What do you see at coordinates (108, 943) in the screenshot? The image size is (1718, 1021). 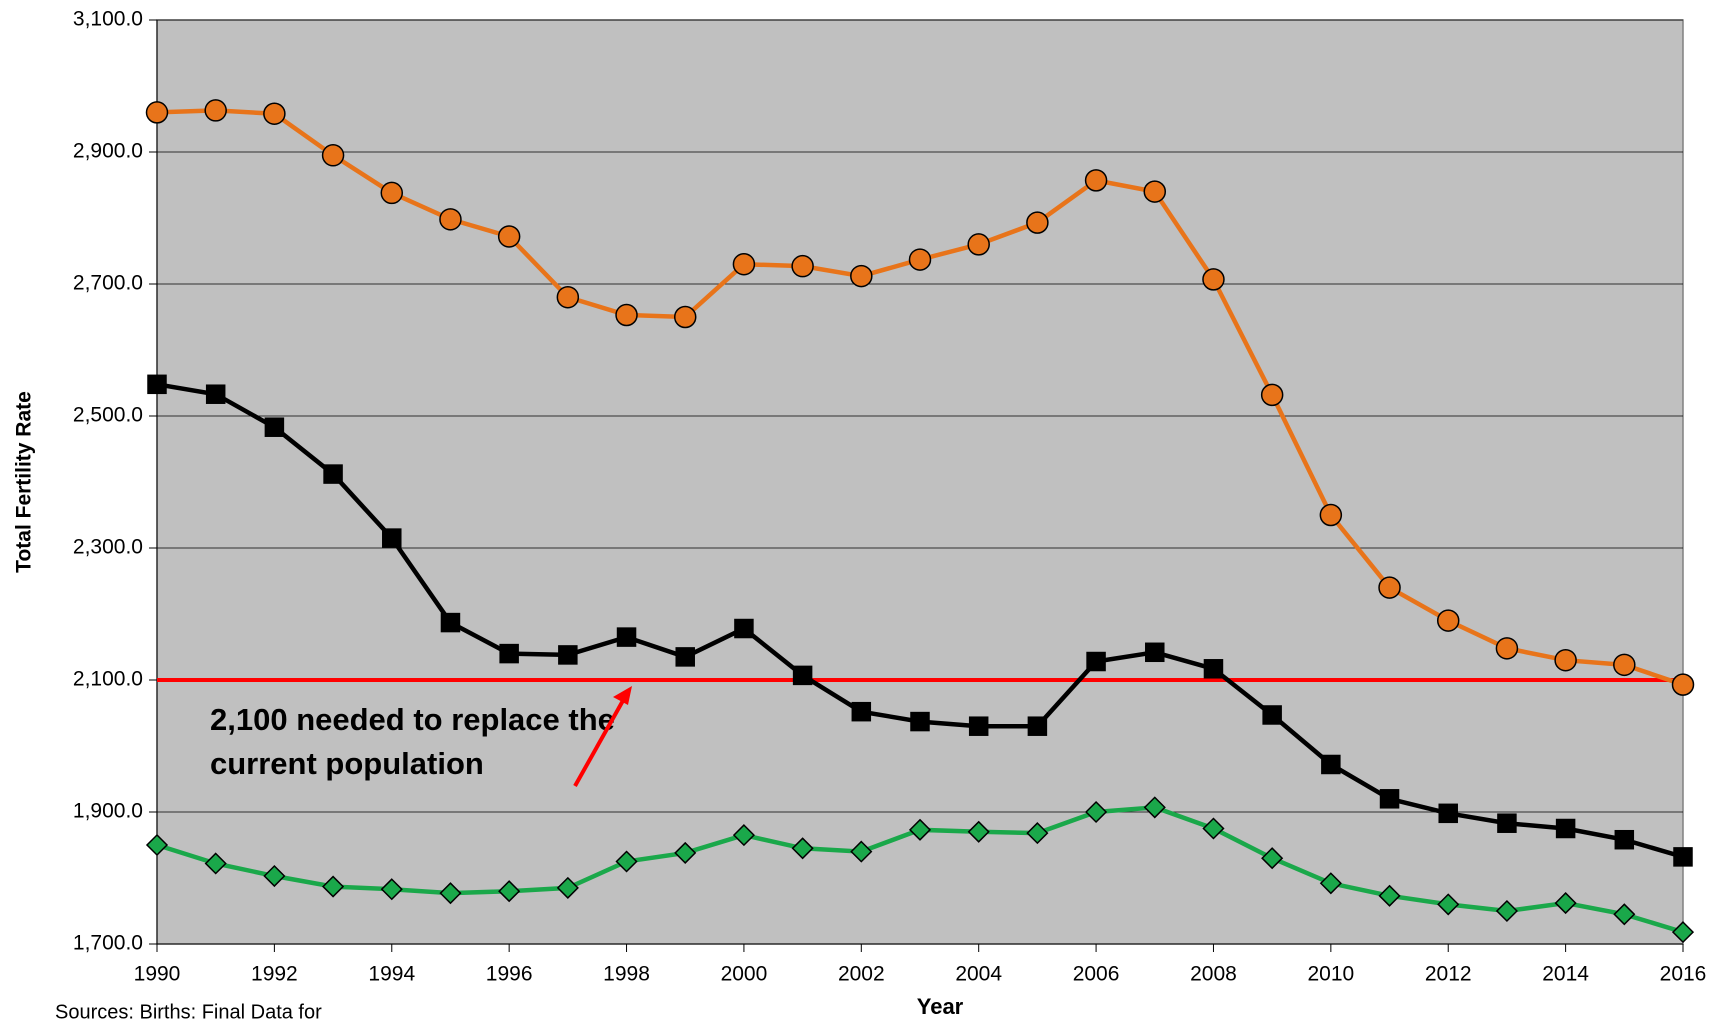 I see `y-tick-label: 1,700.0` at bounding box center [108, 943].